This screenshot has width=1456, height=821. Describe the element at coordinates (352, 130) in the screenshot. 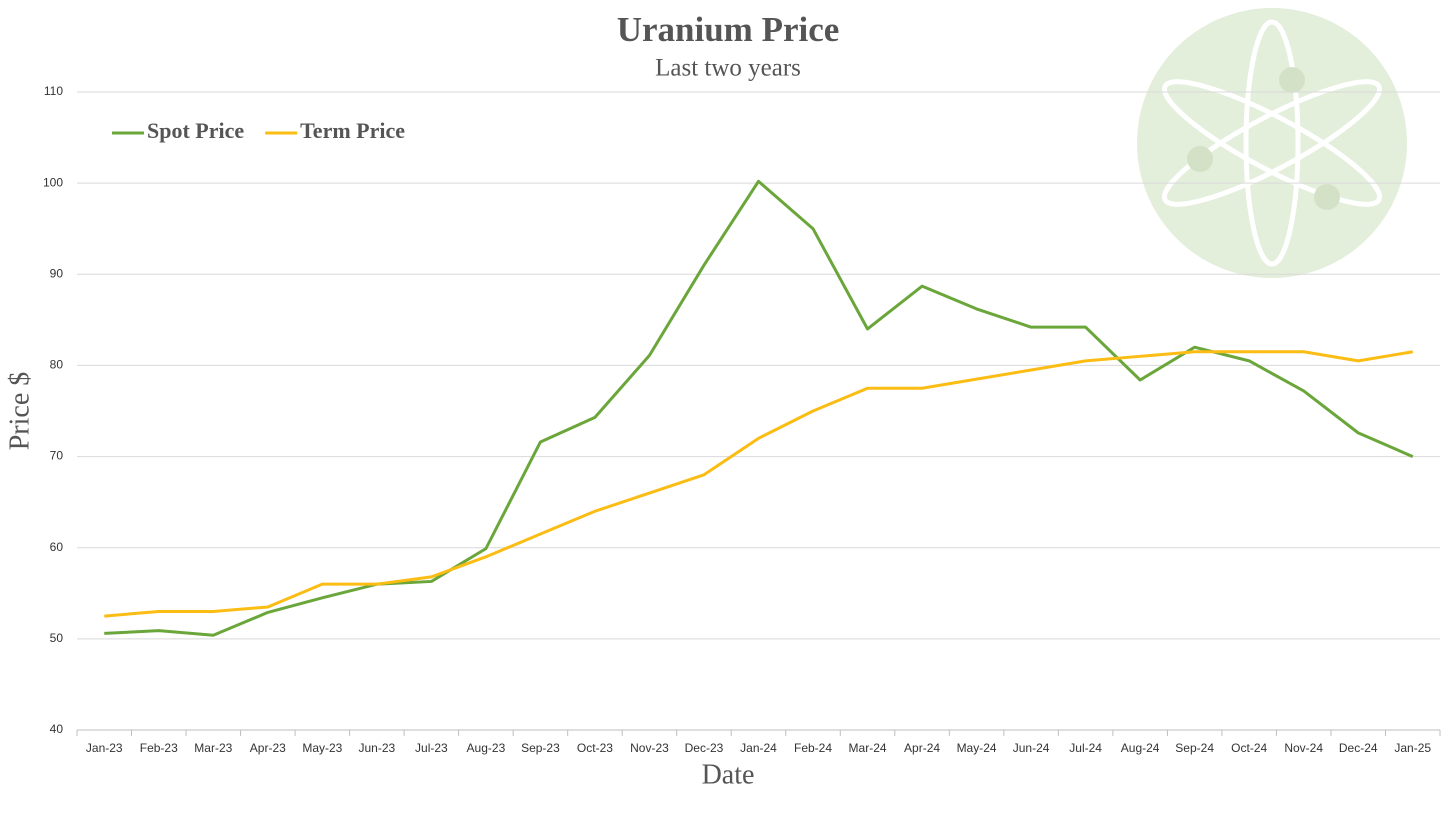

I see `legend-label: Term Price` at that location.